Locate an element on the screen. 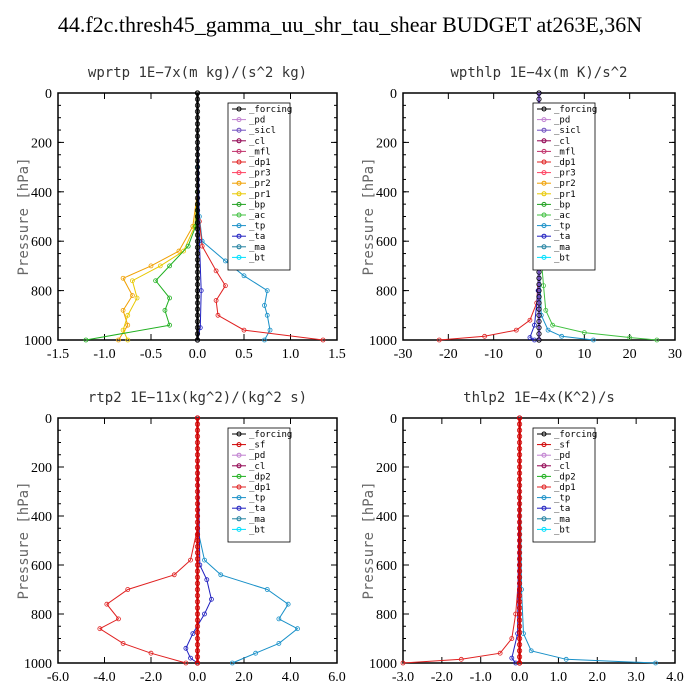  x-tick-label: -20 is located at coordinates (448, 354).